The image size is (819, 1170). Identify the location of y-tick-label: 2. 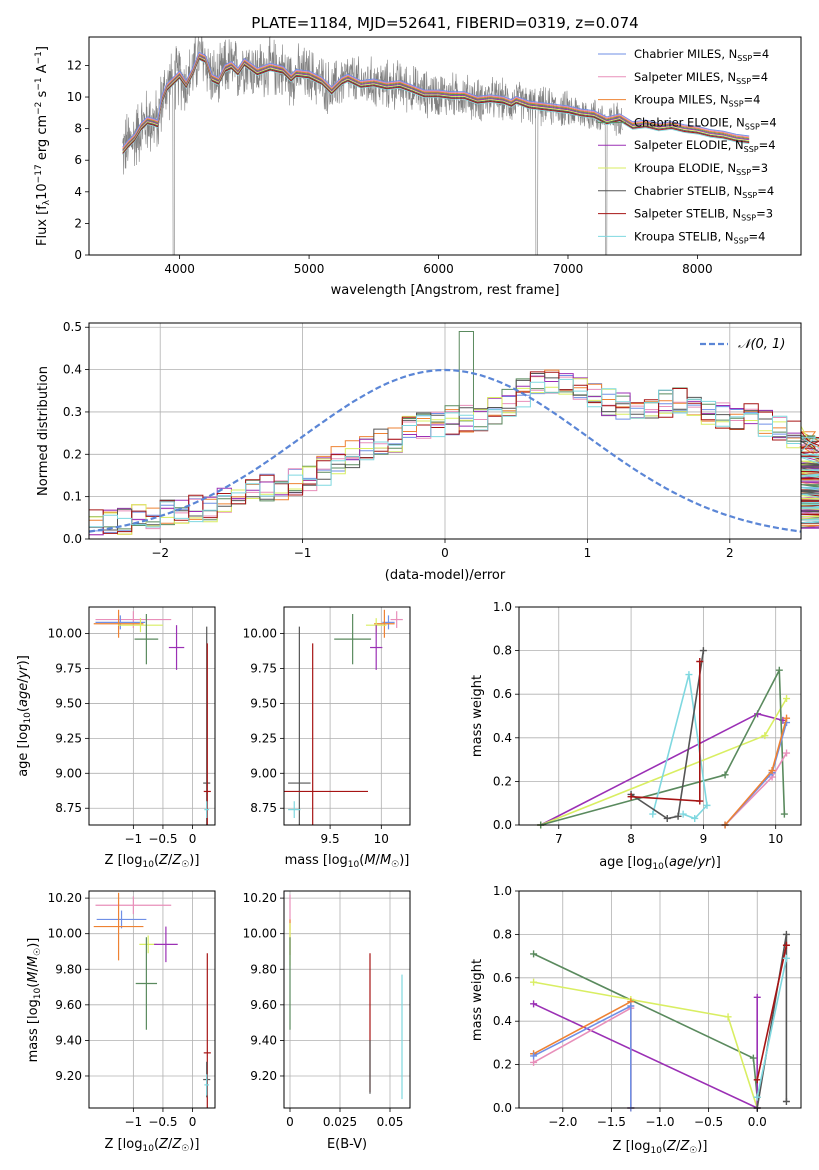
(78, 223).